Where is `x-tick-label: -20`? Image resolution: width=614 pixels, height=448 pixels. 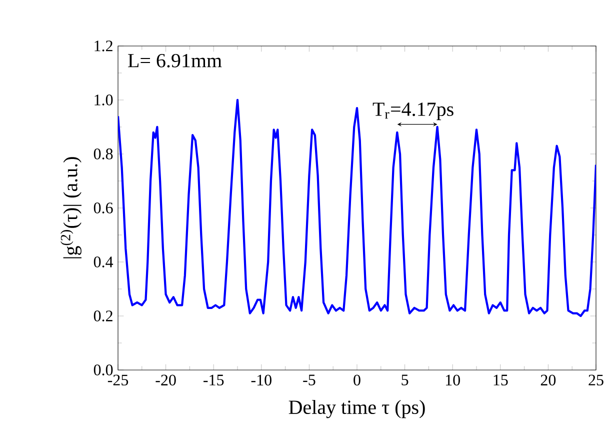
x-tick-label: -20 is located at coordinates (166, 380).